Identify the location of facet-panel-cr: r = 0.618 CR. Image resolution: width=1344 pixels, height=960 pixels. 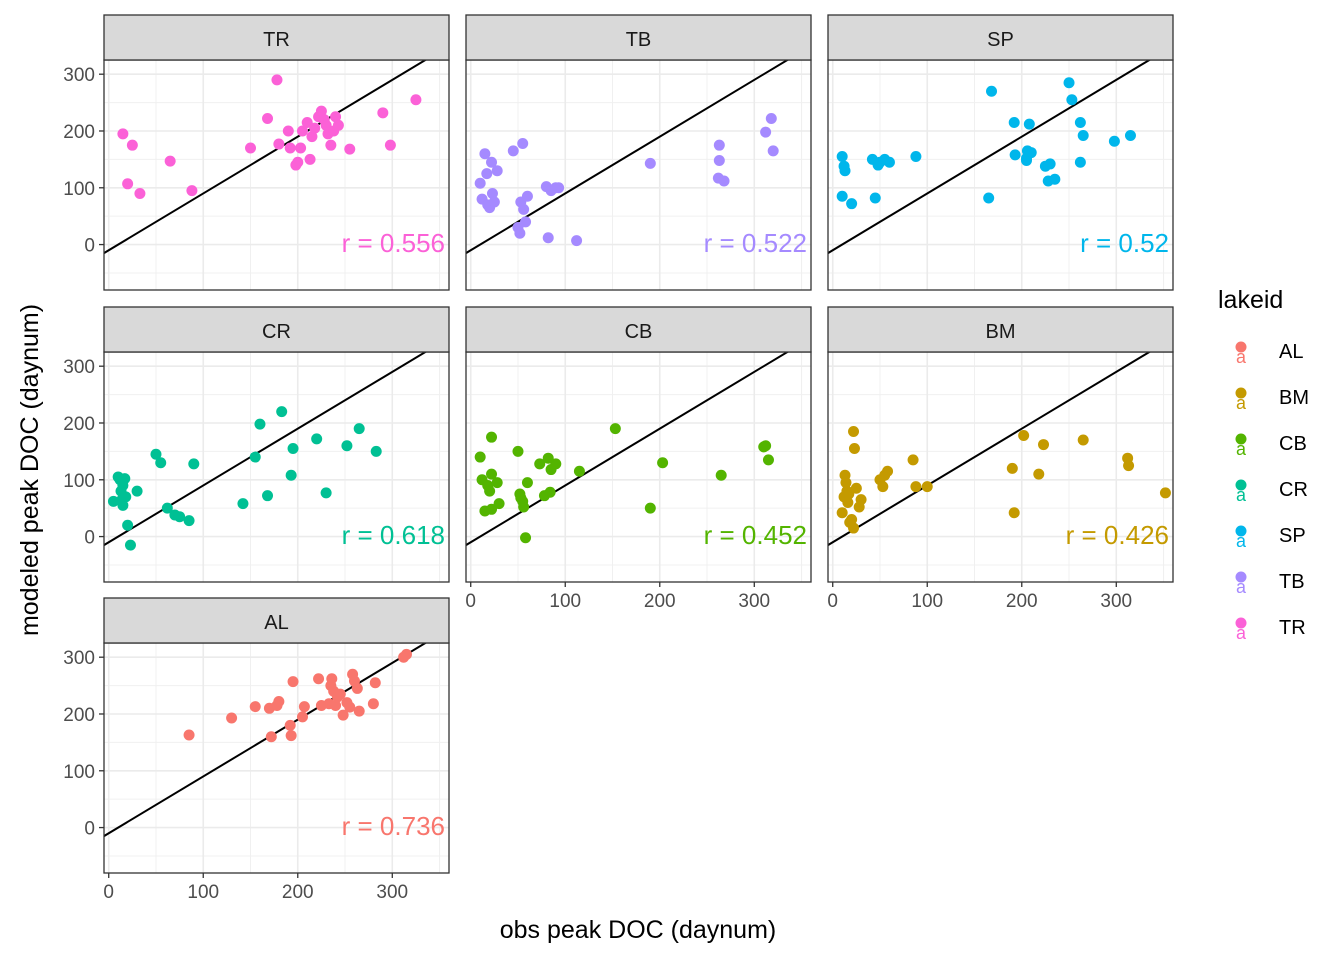
(276, 444).